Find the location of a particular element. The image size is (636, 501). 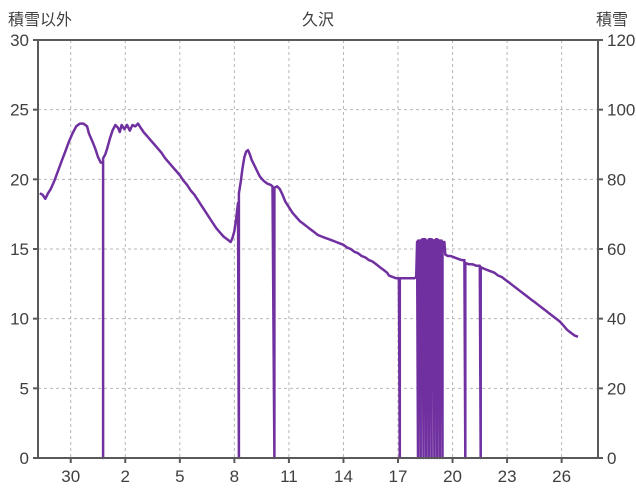

left-axis-tick-label: 15 is located at coordinates (19, 249).